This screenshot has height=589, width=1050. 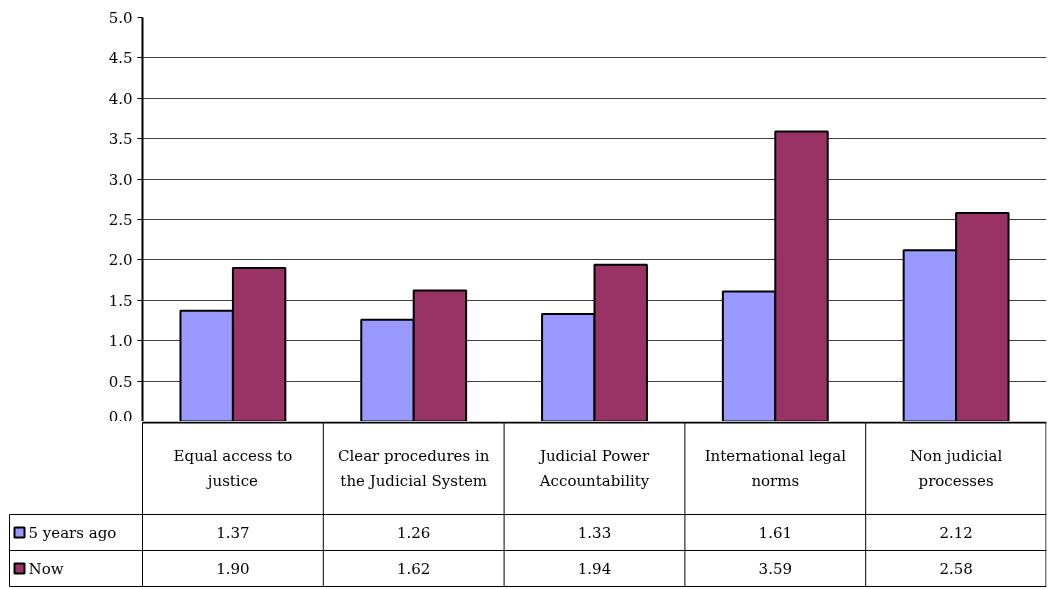 What do you see at coordinates (46, 568) in the screenshot?
I see `legend-label: Now` at bounding box center [46, 568].